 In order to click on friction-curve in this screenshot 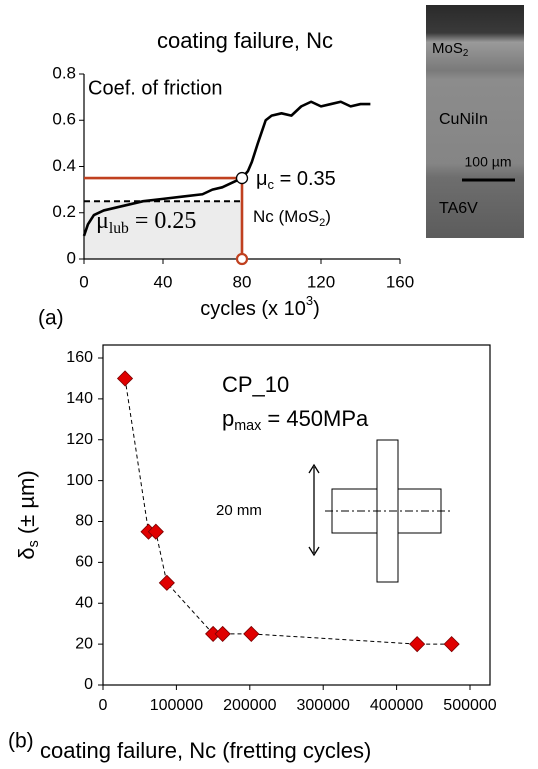, I will do `click(226, 168)`.